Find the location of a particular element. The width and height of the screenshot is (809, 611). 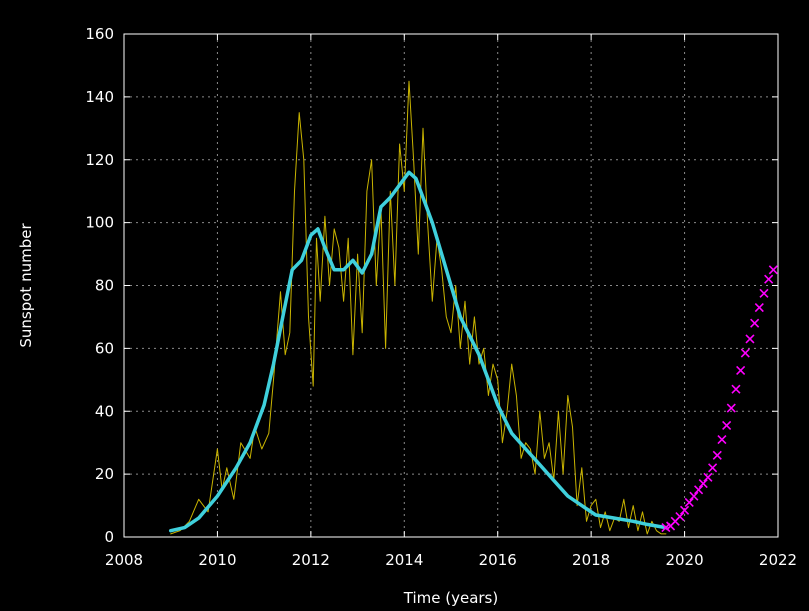

x-tick-label: 2012 is located at coordinates (311, 560).